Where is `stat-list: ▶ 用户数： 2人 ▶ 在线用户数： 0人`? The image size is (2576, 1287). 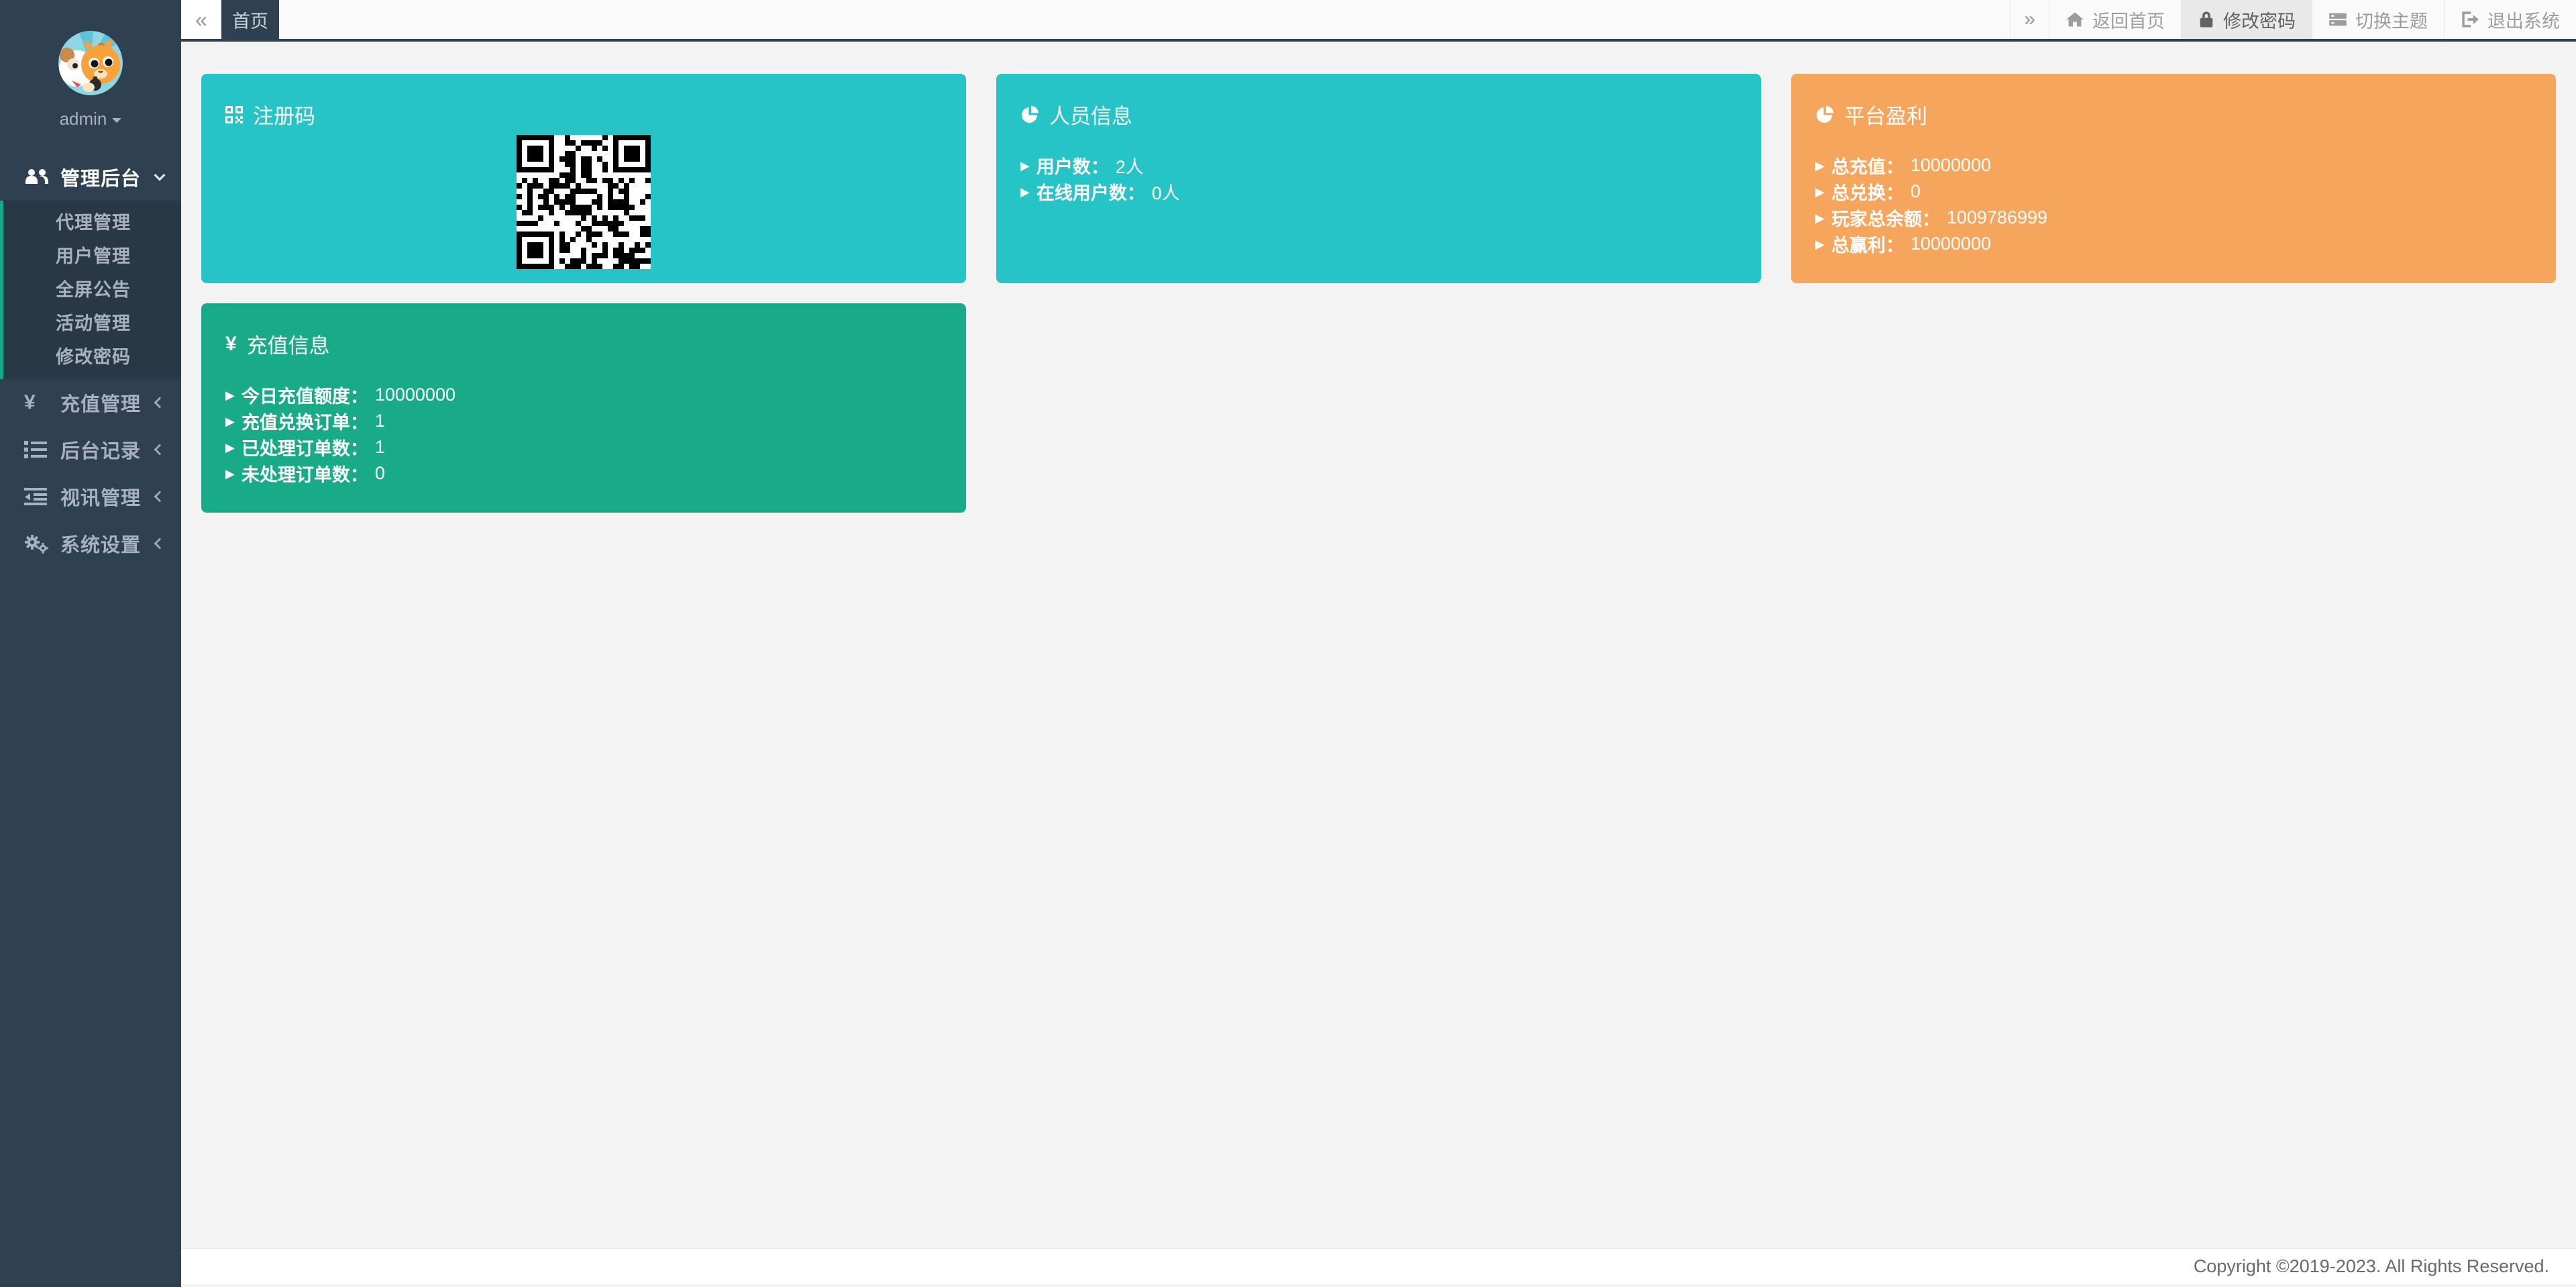 stat-list: ▶ 用户数： 2人 ▶ 在线用户数： 0人 is located at coordinates (1378, 178).